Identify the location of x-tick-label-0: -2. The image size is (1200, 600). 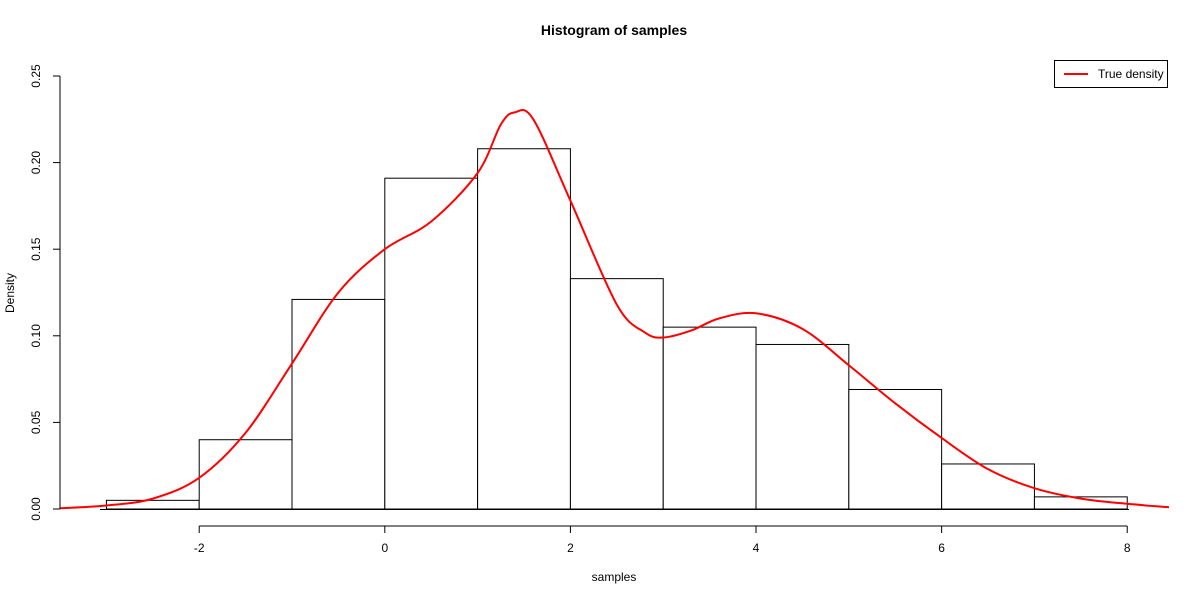
(199, 548).